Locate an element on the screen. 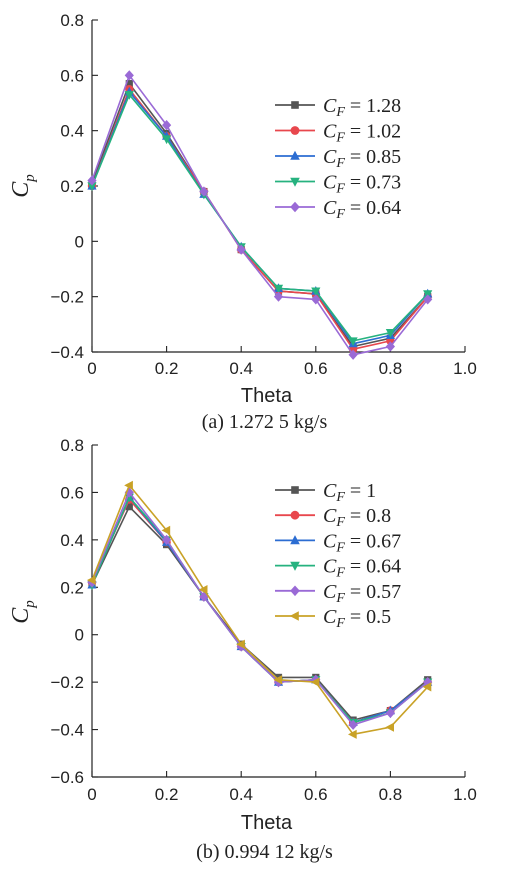  chart-caption: (b) 0.994 12 kg/s is located at coordinates (264, 852).